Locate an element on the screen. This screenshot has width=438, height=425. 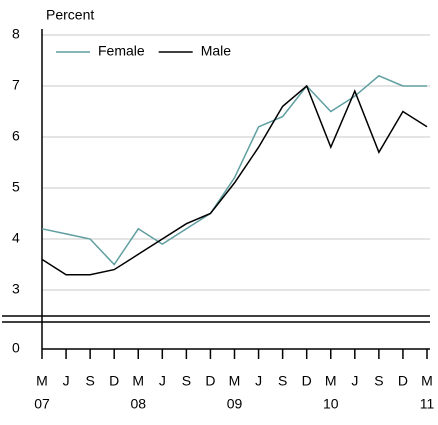
x-year-label: 10 is located at coordinates (331, 404).